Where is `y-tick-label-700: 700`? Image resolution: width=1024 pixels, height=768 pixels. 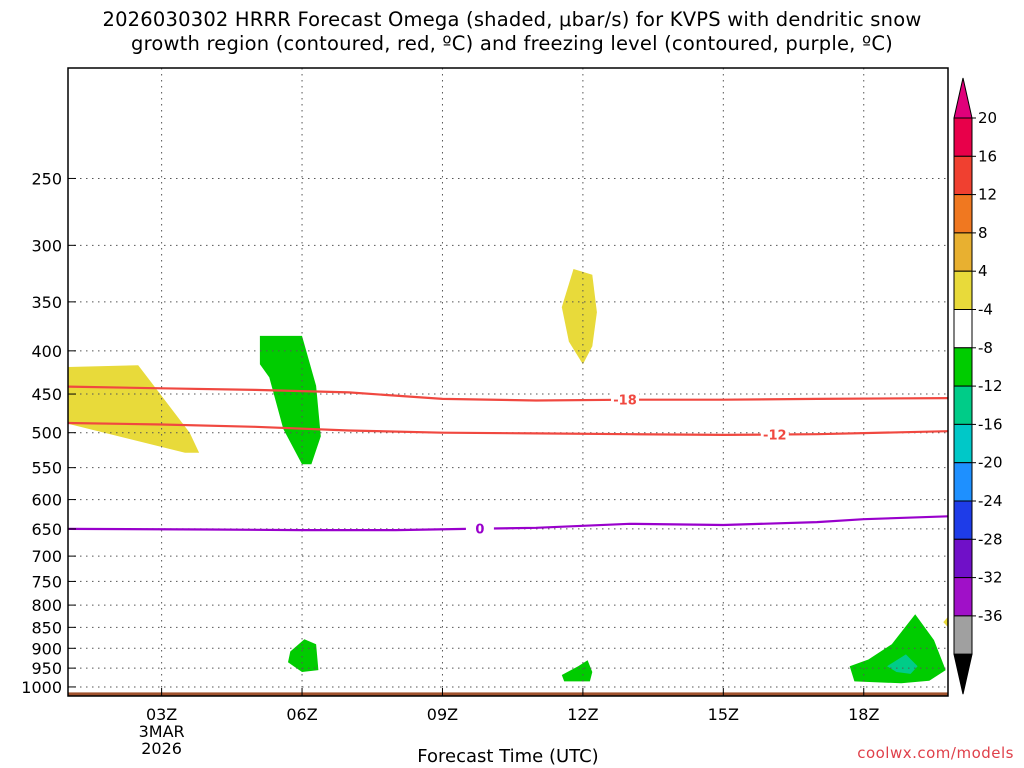 y-tick-label-700: 700 is located at coordinates (46, 556).